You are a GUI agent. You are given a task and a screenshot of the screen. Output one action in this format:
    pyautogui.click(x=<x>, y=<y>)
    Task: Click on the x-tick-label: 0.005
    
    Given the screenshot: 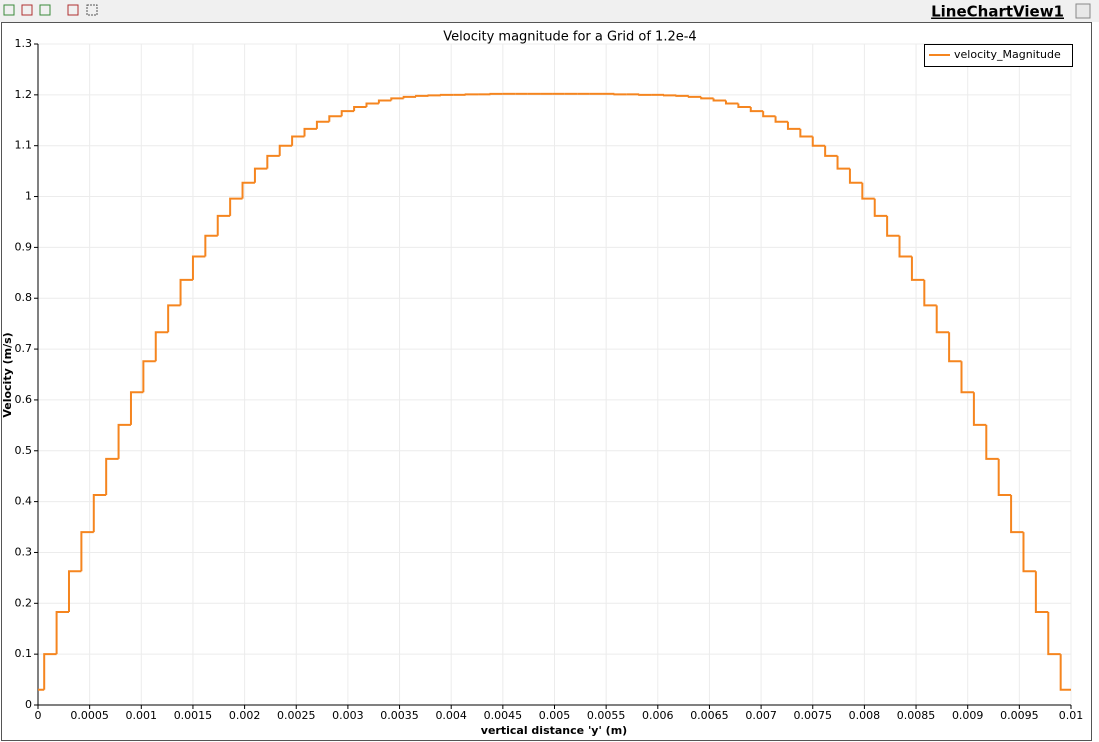 What is the action you would take?
    pyautogui.click(x=555, y=715)
    